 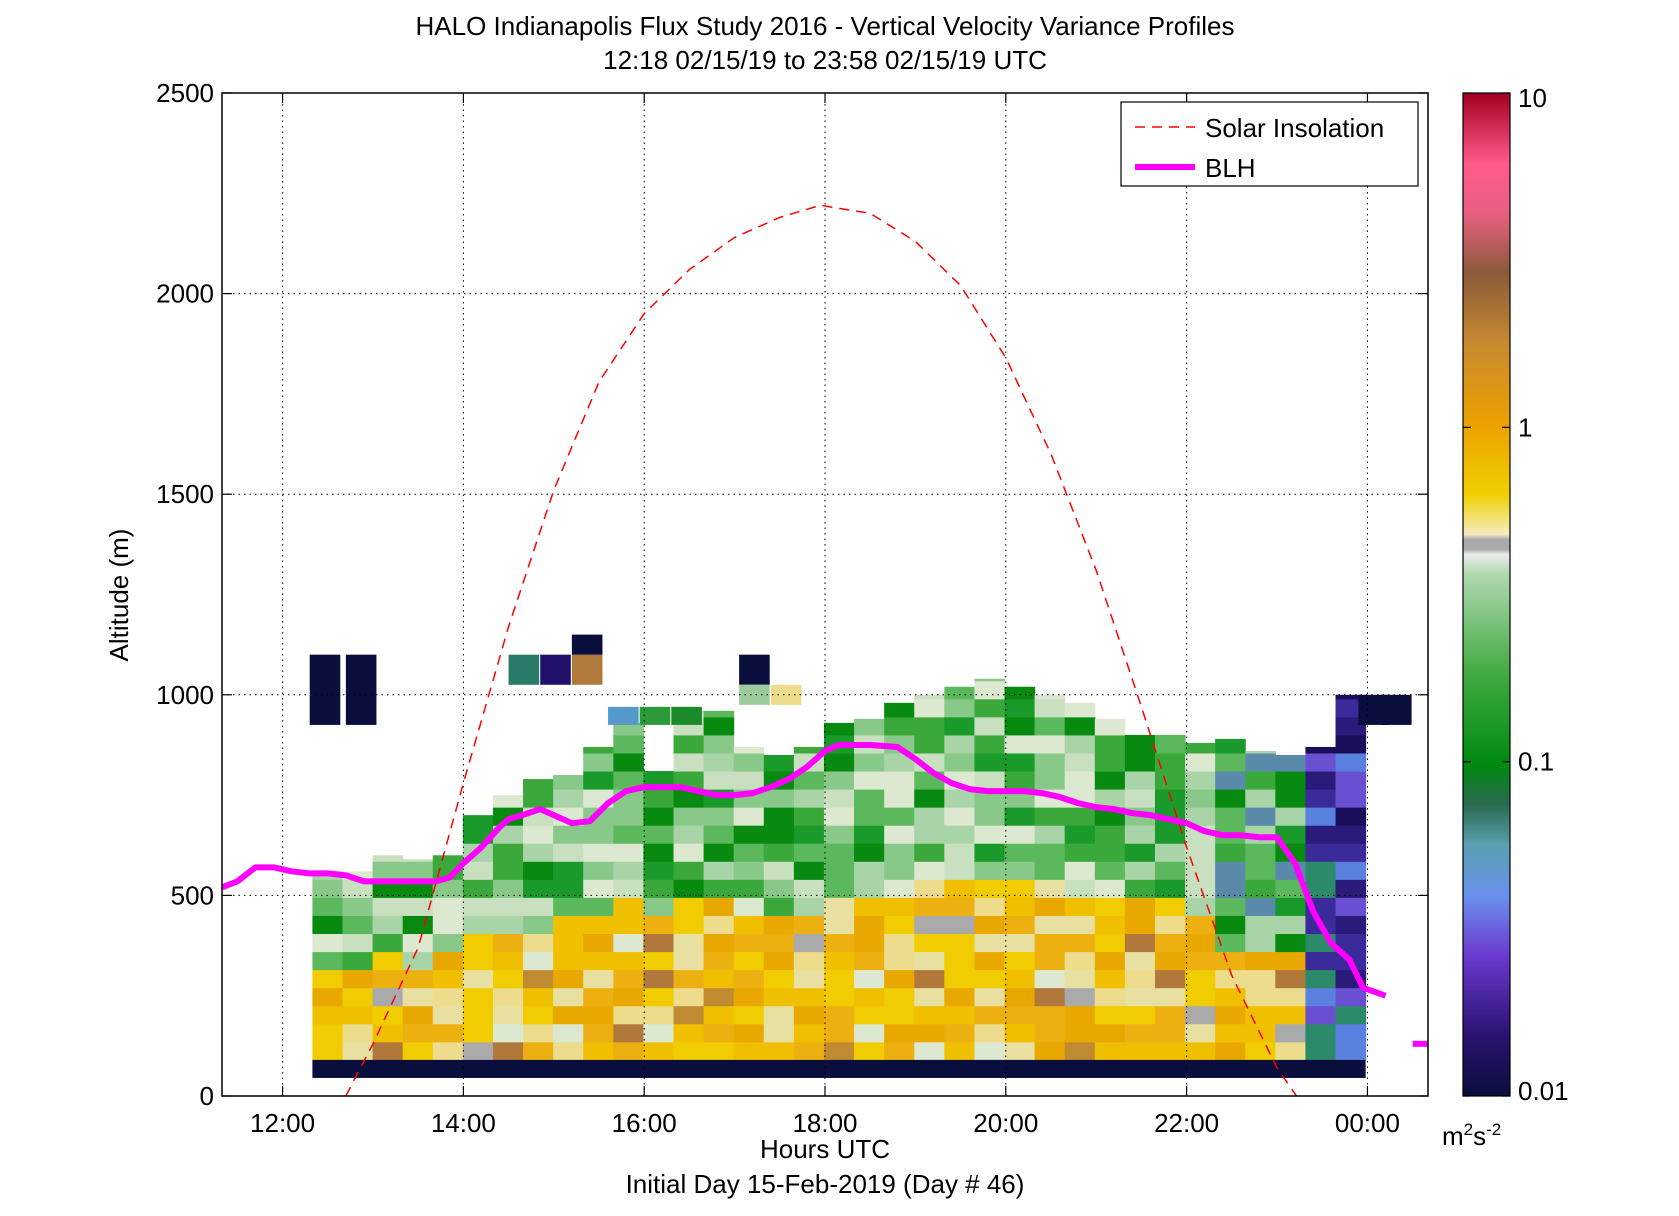 I want to click on y-tick-label: 1000, so click(x=185, y=695).